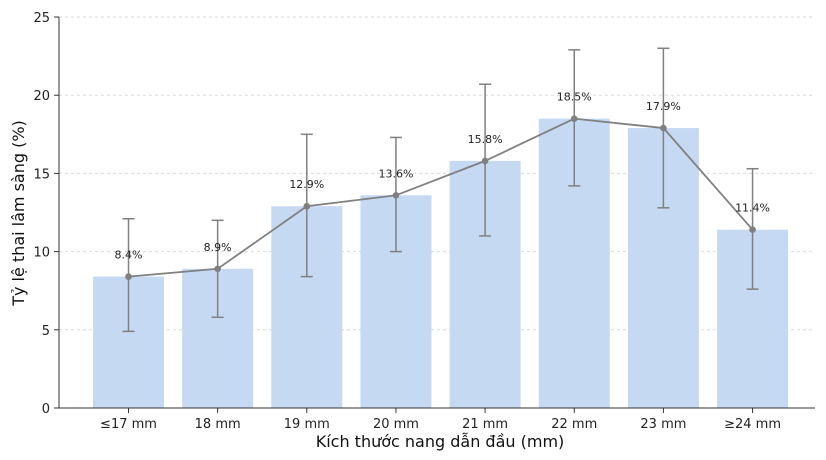  Describe the element at coordinates (218, 424) in the screenshot. I see `x-tick-label: 18 mm` at that location.